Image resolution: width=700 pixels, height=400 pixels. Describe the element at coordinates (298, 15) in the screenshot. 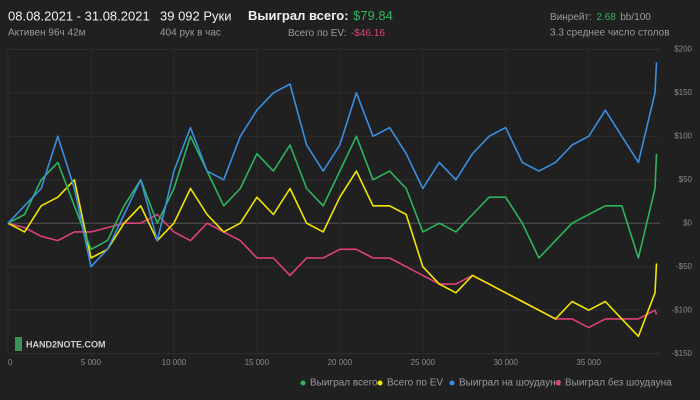

I see `won-label: Выиграл всего:` at that location.